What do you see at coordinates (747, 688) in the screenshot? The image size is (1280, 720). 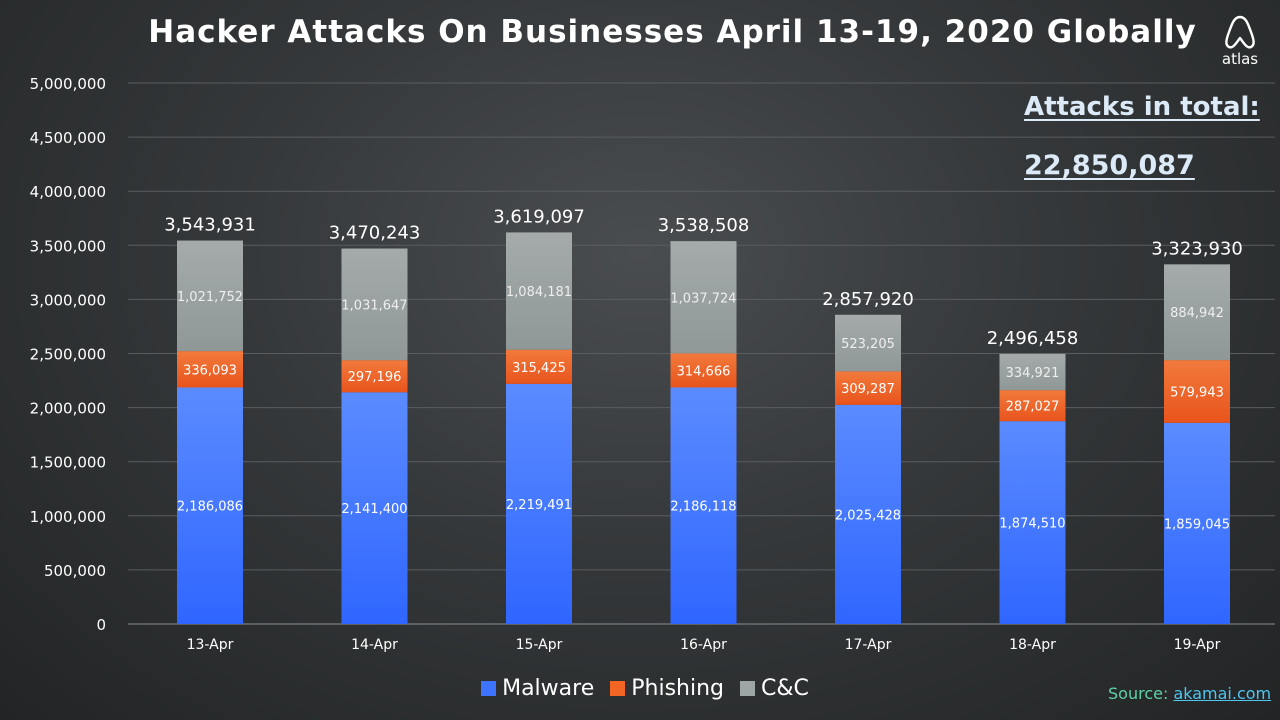 I see `legend-swatch-cc` at bounding box center [747, 688].